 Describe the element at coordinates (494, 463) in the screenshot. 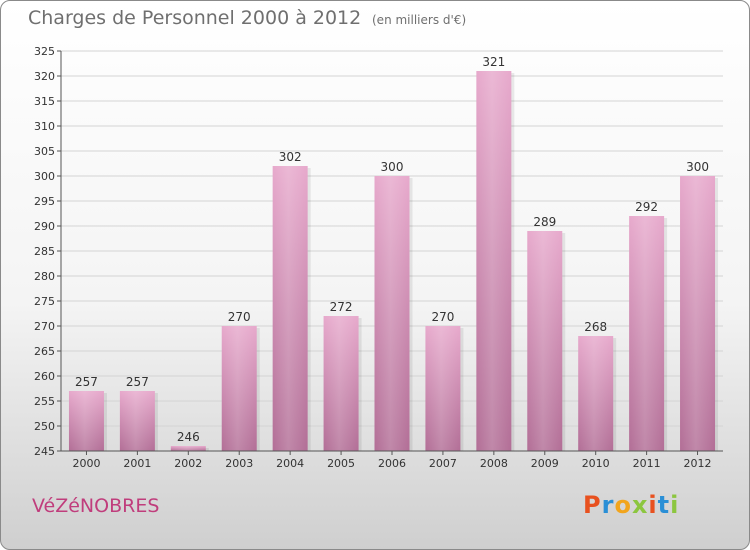

I see `x-tick-label: 2008` at that location.